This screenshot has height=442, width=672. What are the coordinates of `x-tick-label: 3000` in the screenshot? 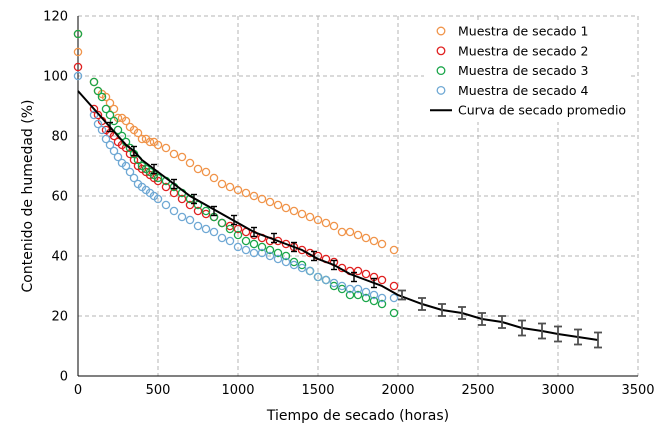 It's located at (557, 390).